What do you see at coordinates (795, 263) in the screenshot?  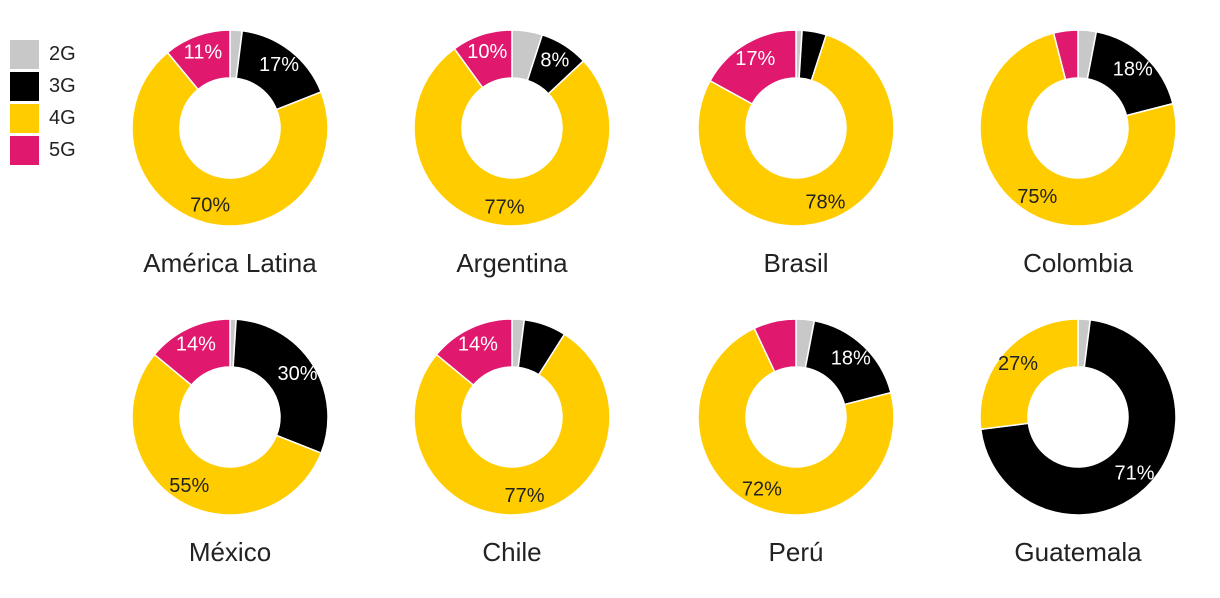 I see `chart-title-brasil: Brasil` at bounding box center [795, 263].